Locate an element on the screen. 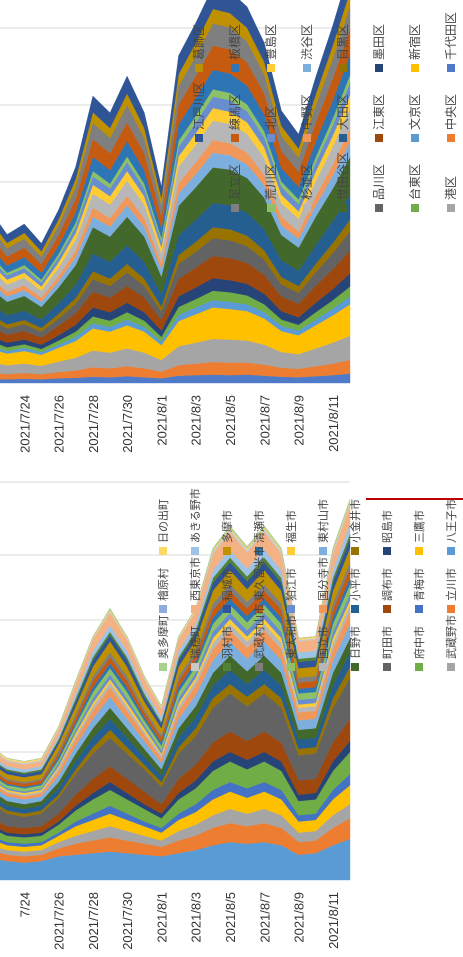 The width and height of the screenshot is (463, 957). legend-label: 多摩市 is located at coordinates (227, 526).